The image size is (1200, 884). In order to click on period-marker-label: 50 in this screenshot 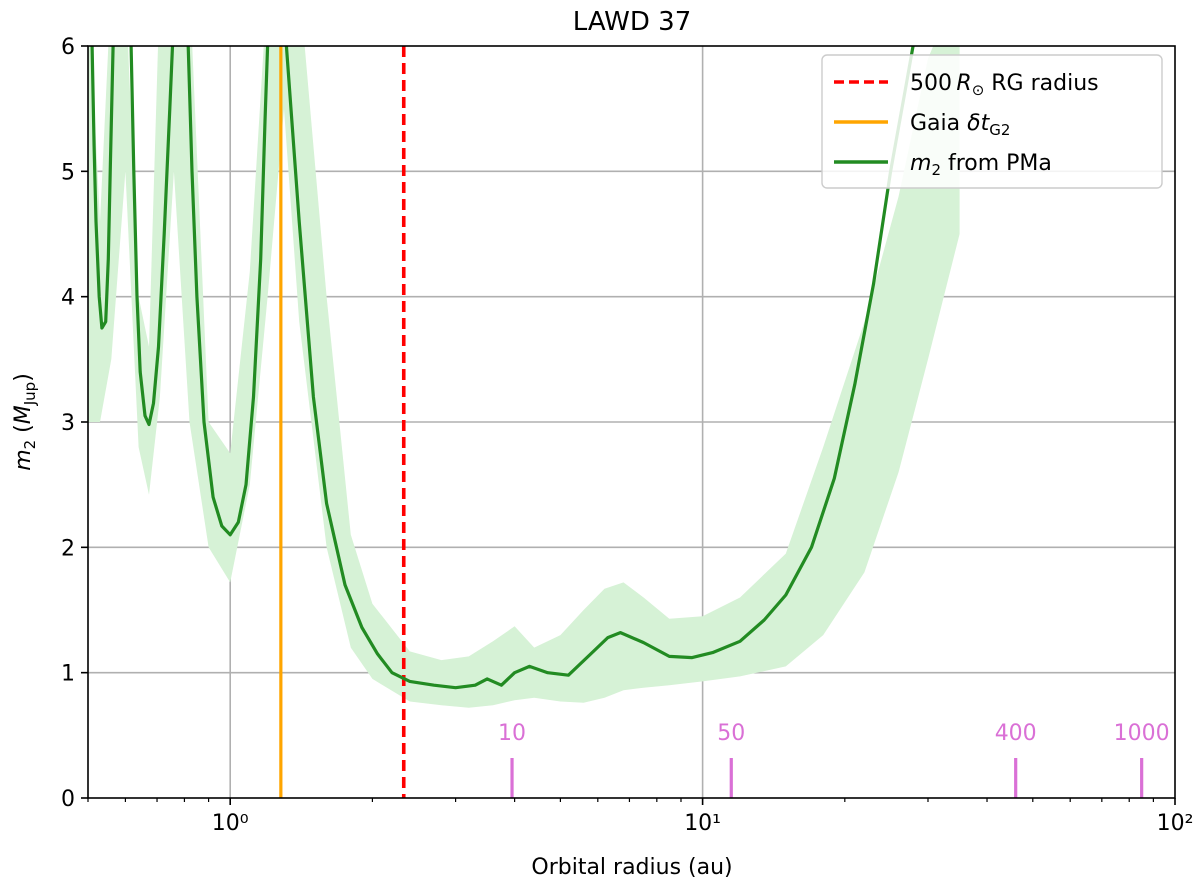, I will do `click(731, 733)`.